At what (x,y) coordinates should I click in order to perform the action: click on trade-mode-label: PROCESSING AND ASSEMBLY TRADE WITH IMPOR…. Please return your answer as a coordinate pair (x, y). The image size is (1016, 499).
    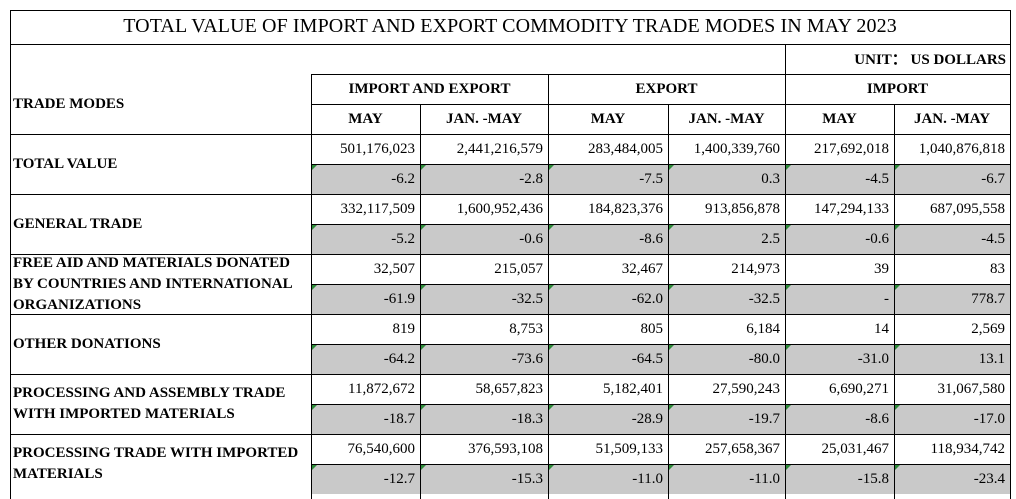
    Looking at the image, I should click on (149, 403).